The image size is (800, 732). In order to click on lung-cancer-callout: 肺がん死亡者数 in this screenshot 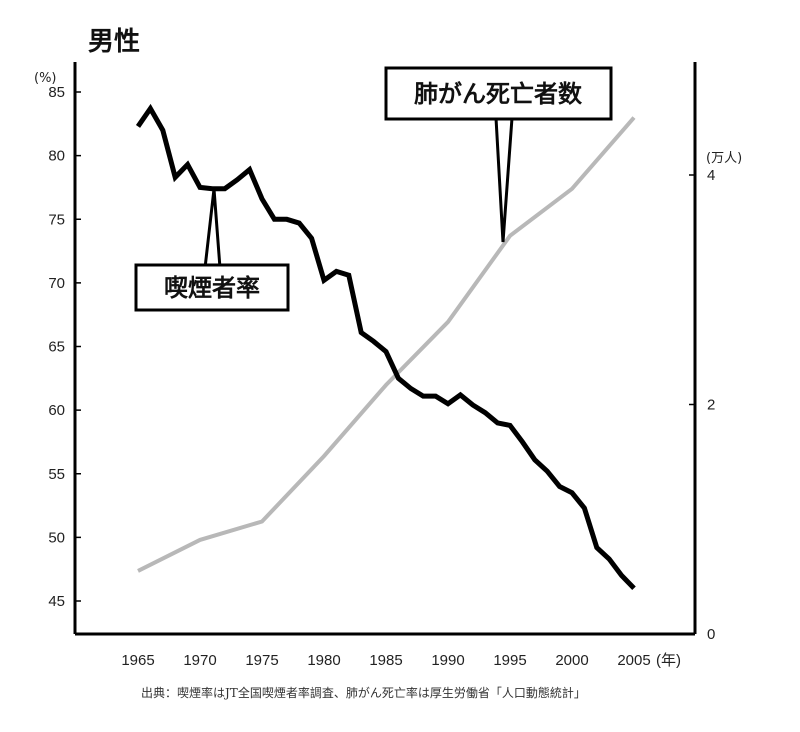, I will do `click(498, 154)`.